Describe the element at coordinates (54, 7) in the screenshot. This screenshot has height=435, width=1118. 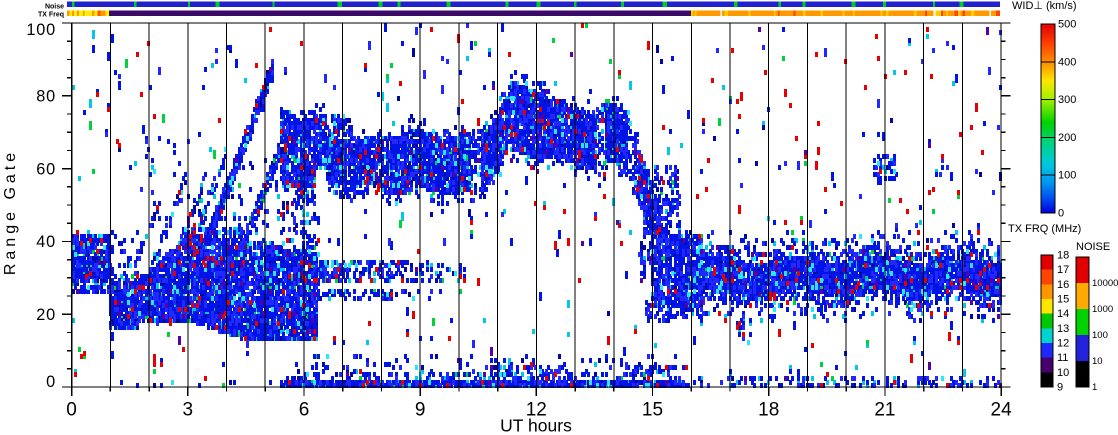
I see `svg-text: Noise` at that location.